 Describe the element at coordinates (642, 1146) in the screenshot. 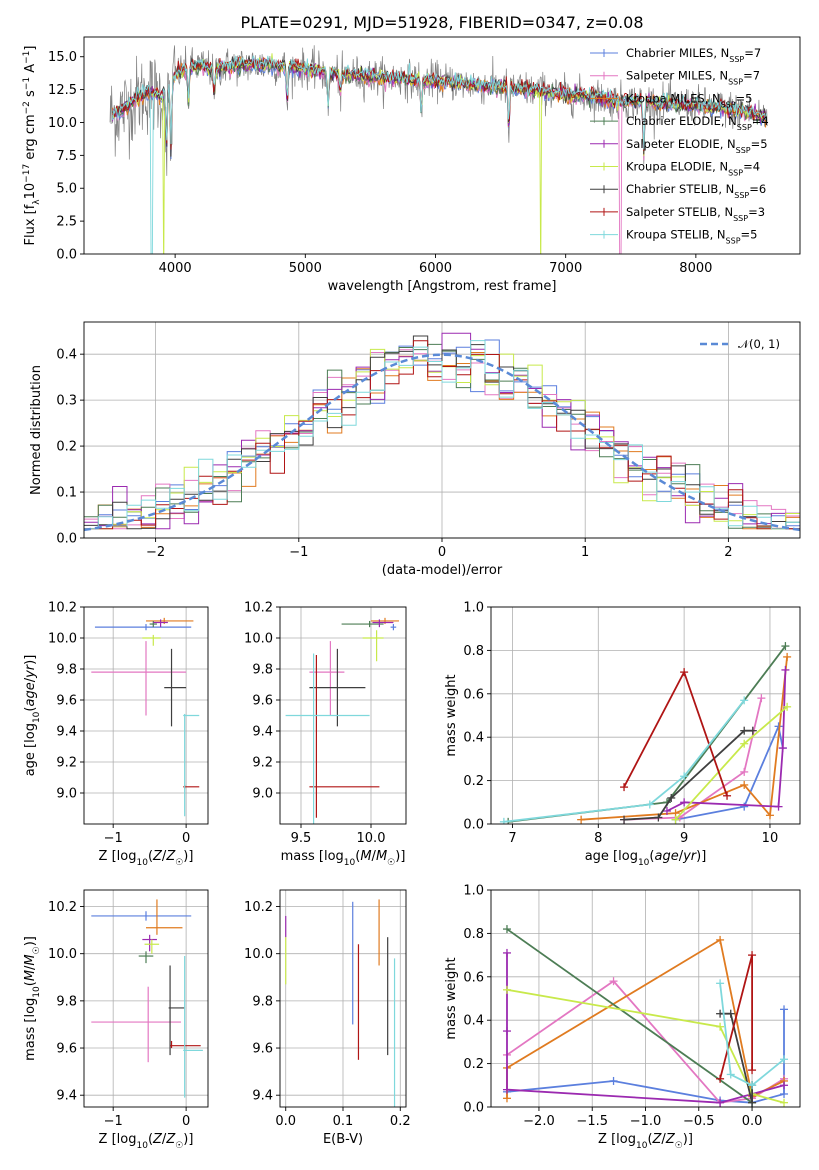

I see `weight_vs_Z-xlabel-part: 10` at that location.